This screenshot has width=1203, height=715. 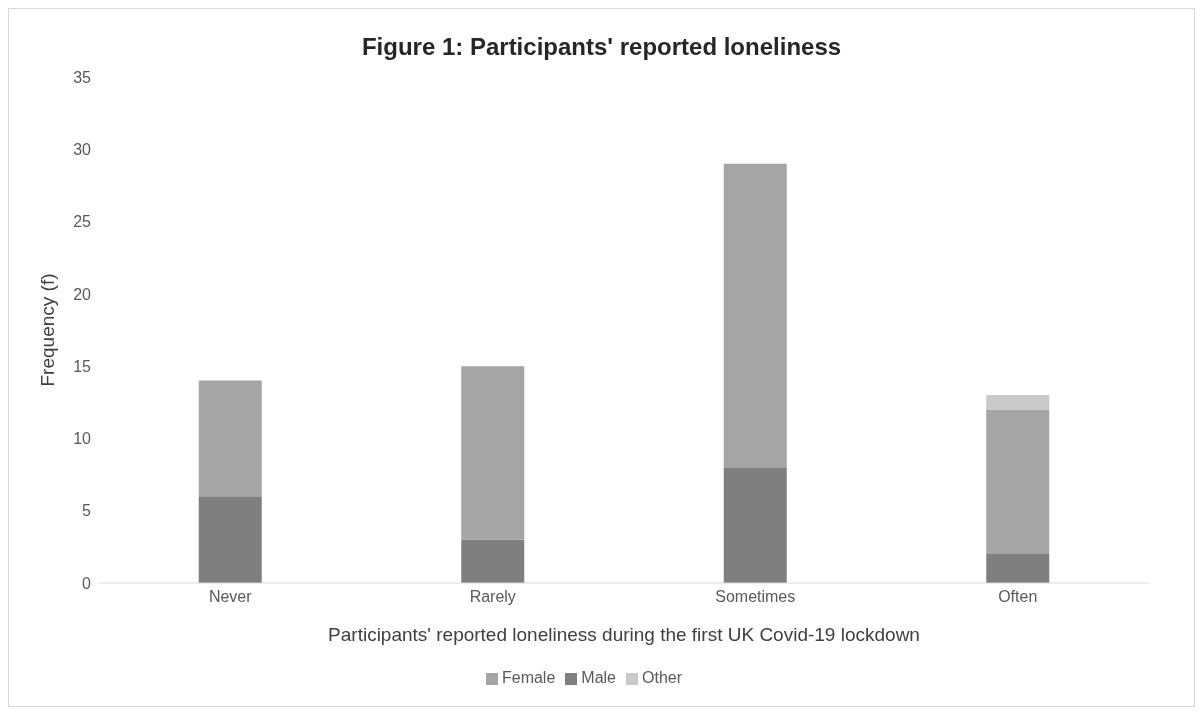 What do you see at coordinates (82, 294) in the screenshot?
I see `y-tick-label: 20` at bounding box center [82, 294].